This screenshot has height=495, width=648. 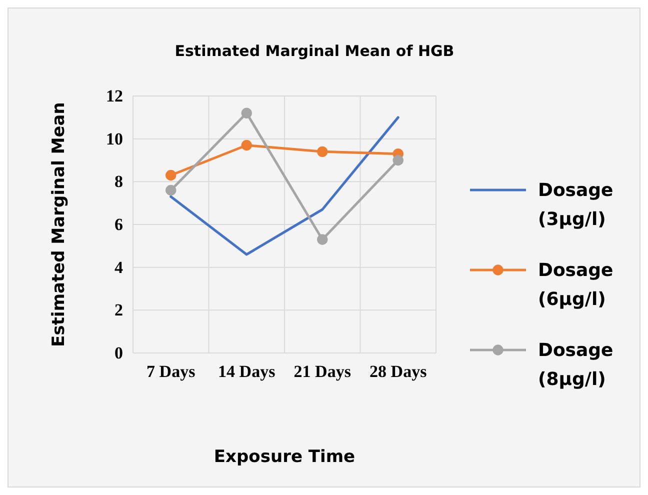 I want to click on x-tick-label: 14 Days, so click(x=247, y=372).